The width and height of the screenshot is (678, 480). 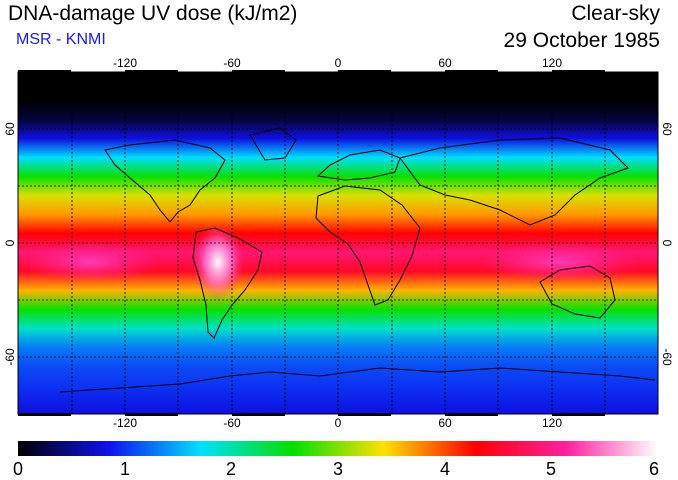 What do you see at coordinates (165, 181) in the screenshot?
I see `north-america-coast` at bounding box center [165, 181].